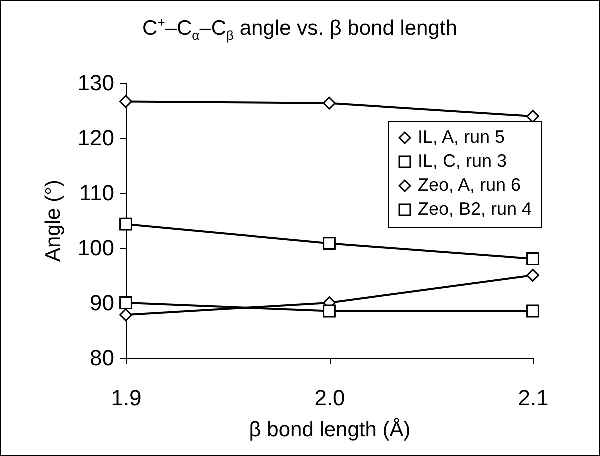  I want to click on legend-label: IL, C, run 3, so click(463, 161).